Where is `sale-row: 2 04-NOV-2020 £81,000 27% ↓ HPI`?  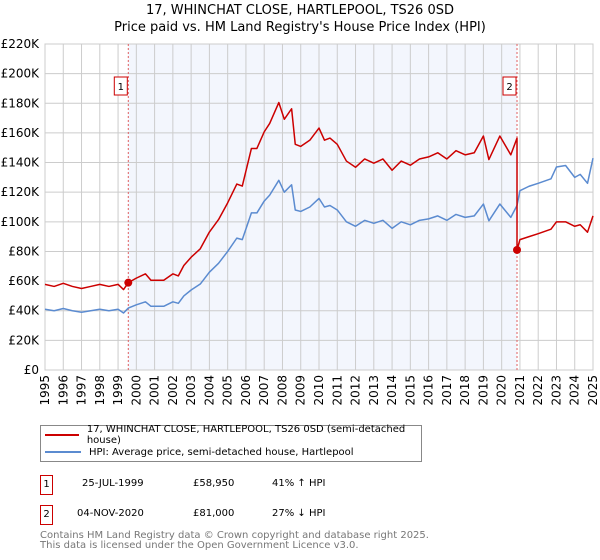 sale-row: 2 04-NOV-2020 £81,000 27% ↓ HPI is located at coordinates (240, 515).